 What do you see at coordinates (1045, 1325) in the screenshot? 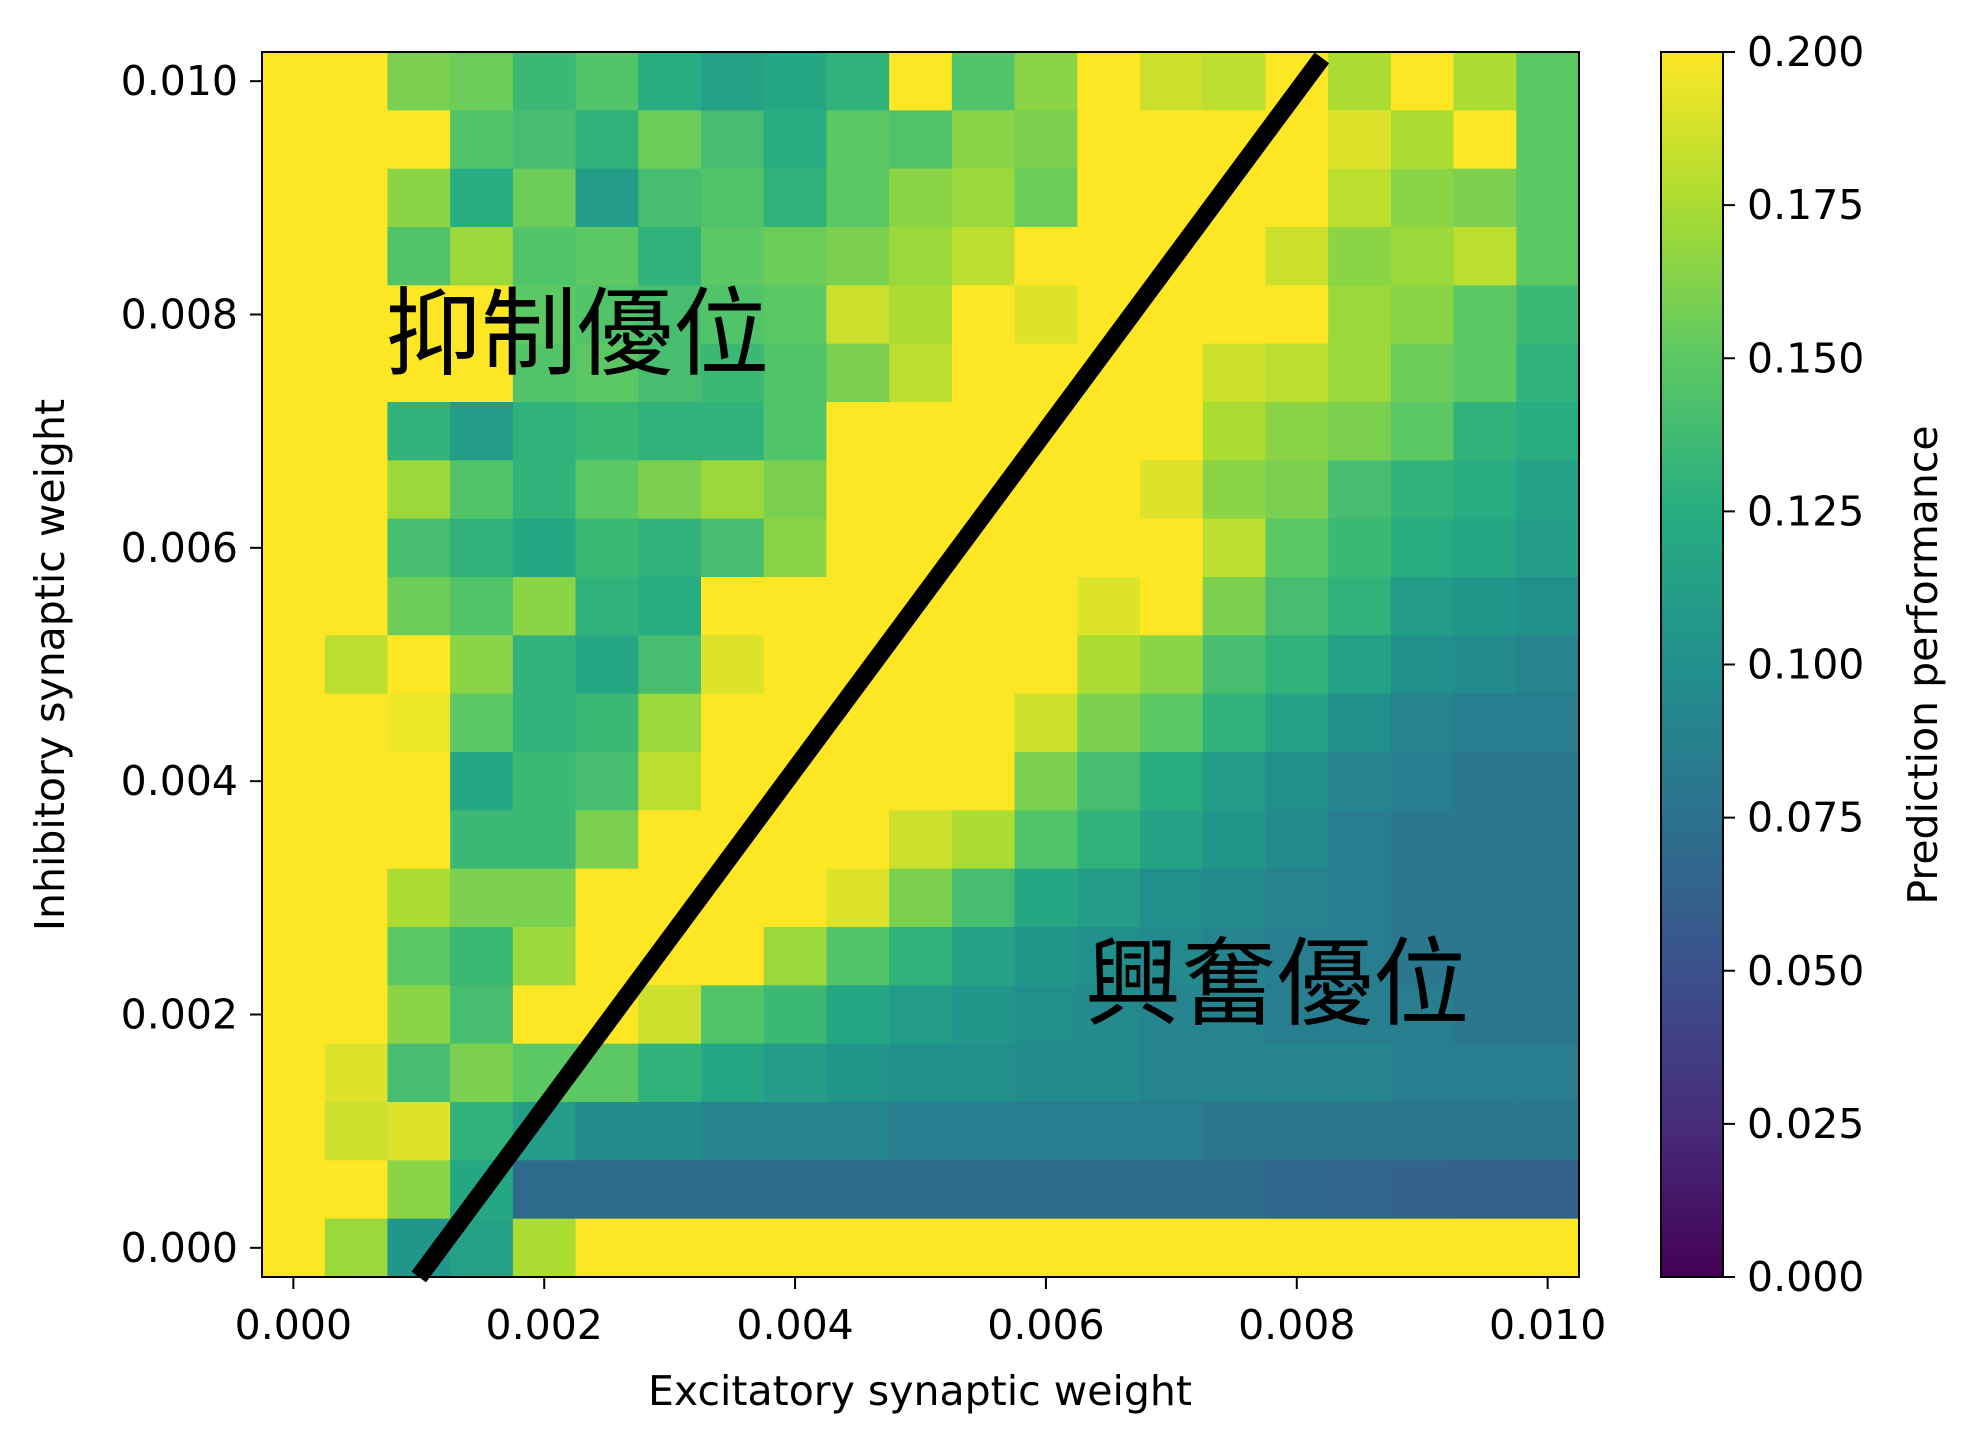
I see `x-tick-label: 0.006` at bounding box center [1045, 1325].